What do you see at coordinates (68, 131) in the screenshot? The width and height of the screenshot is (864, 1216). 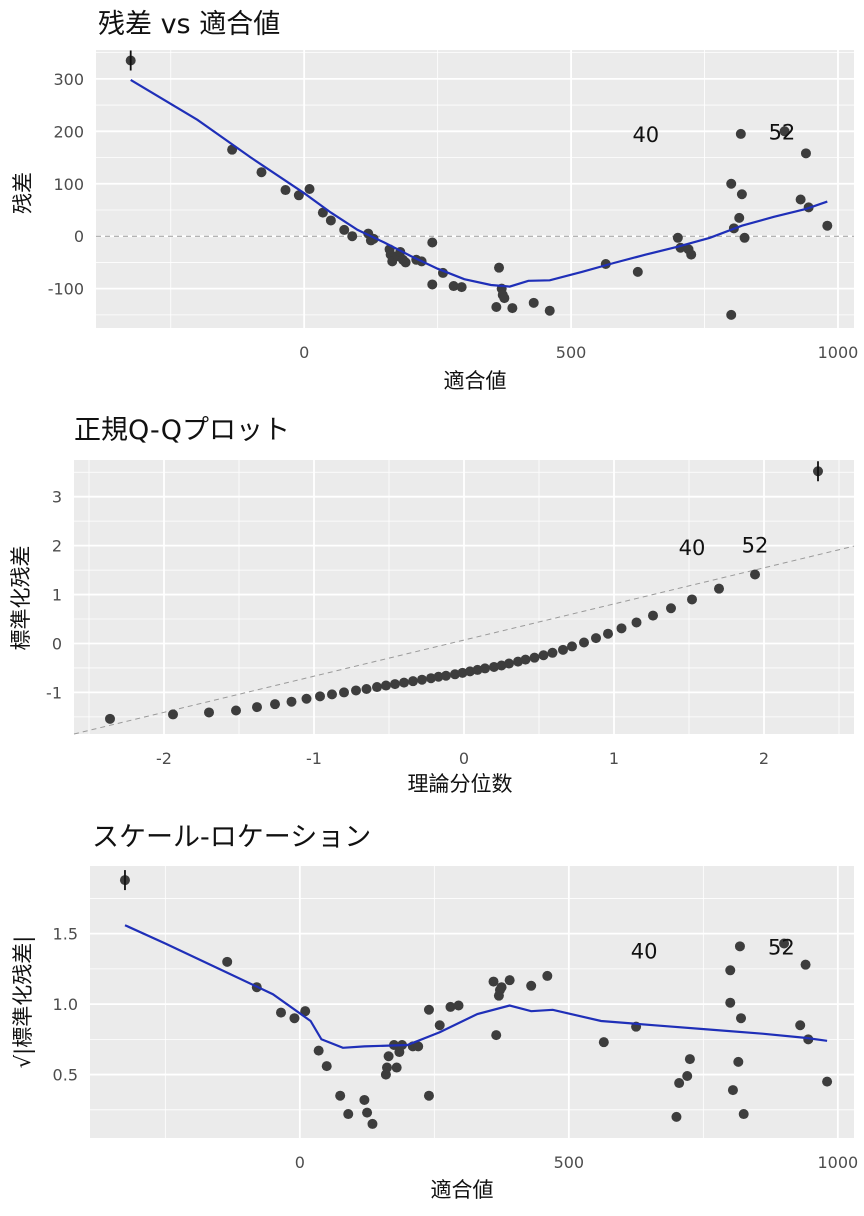 I see `y-tick-label: 200` at bounding box center [68, 131].